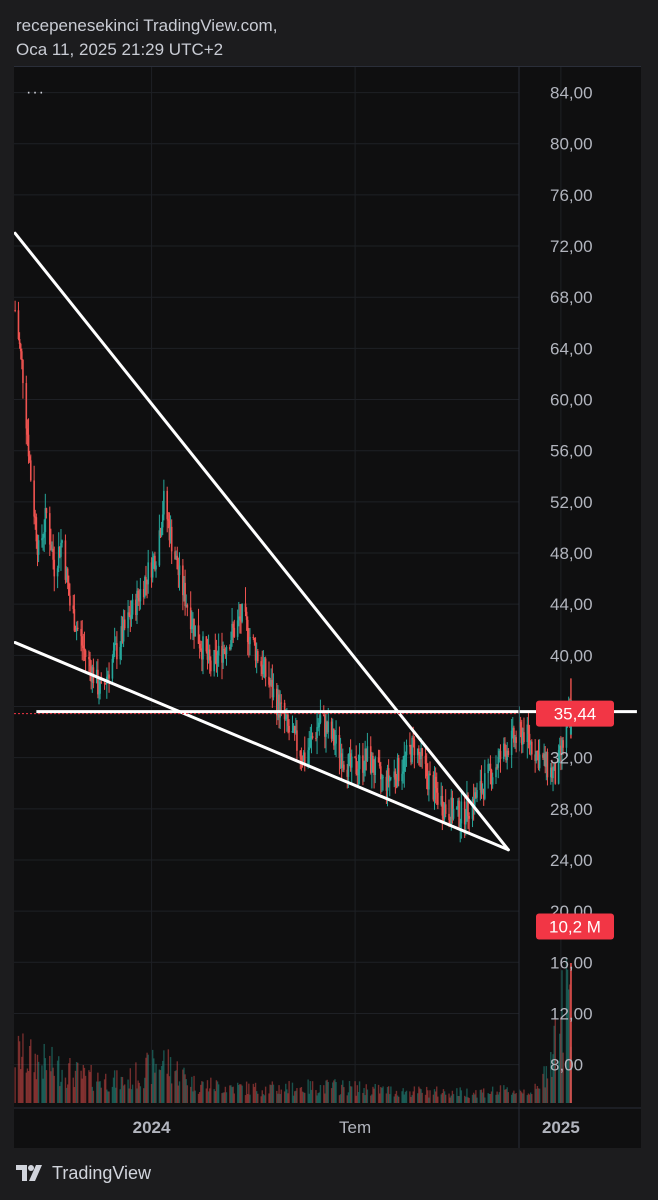  What do you see at coordinates (571, 604) in the screenshot?
I see `price-tick-label: 44,00` at bounding box center [571, 604].